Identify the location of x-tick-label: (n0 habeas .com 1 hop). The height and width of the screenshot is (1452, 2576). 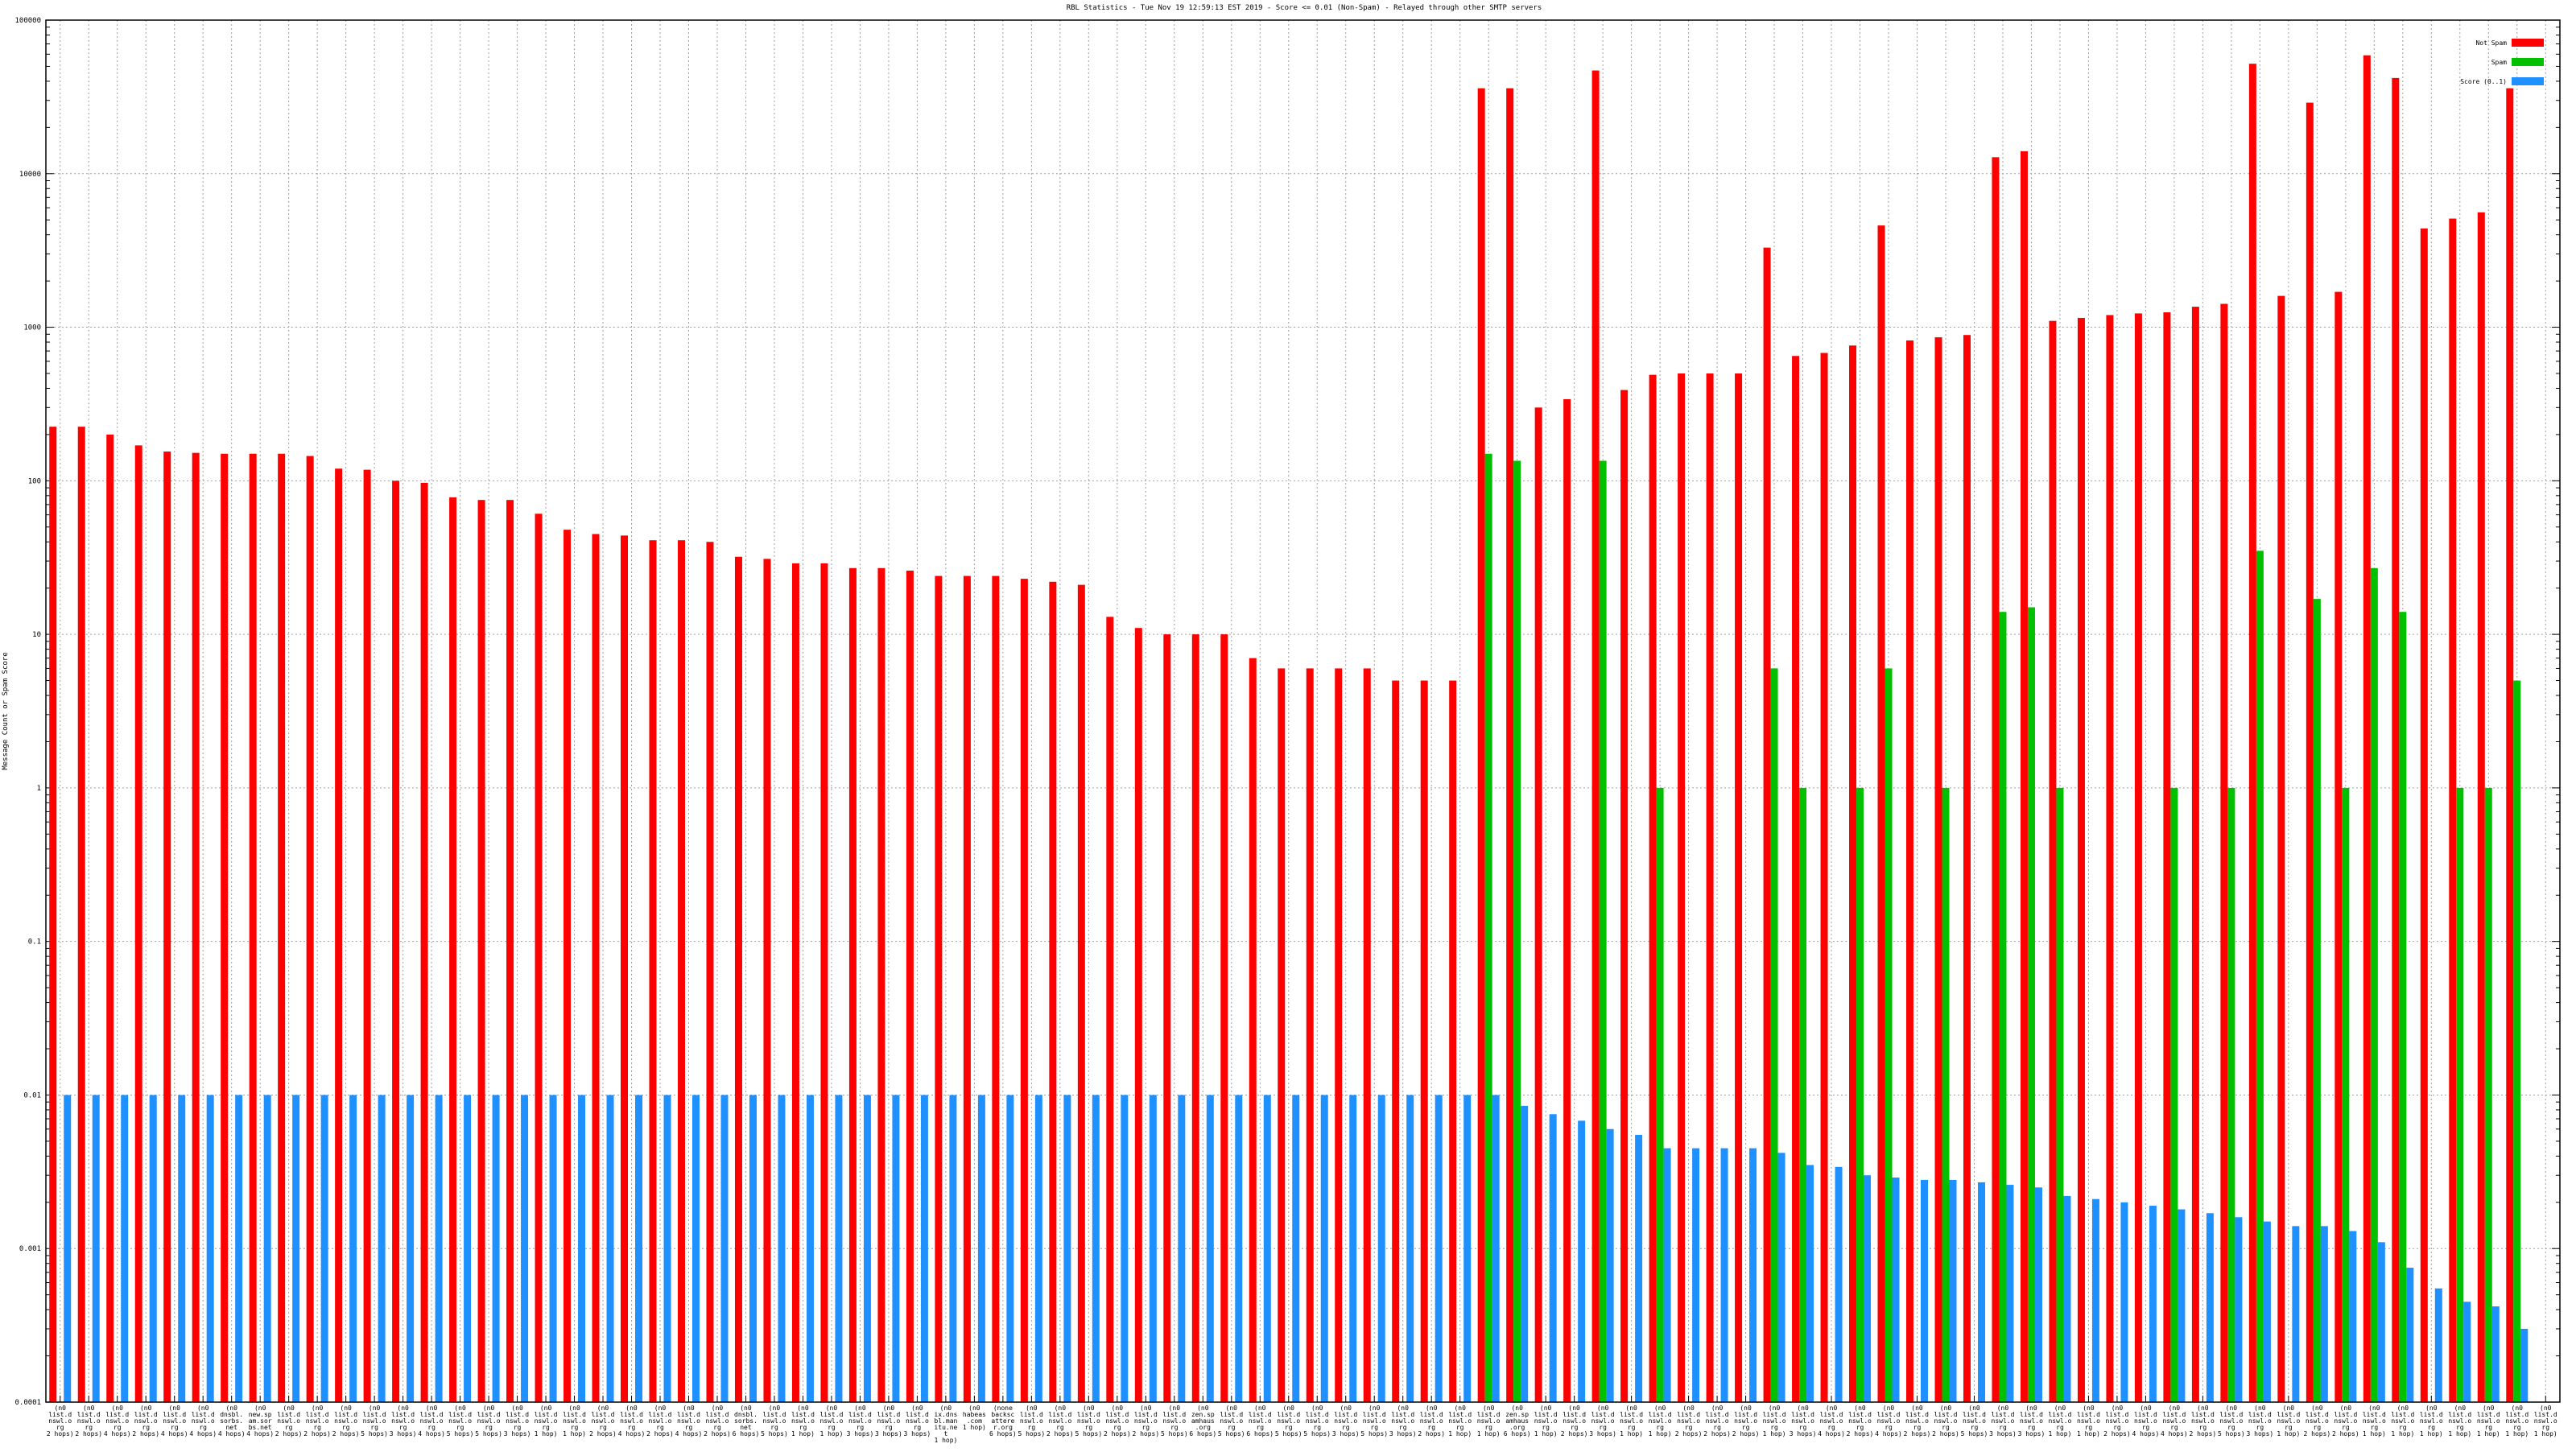
(974, 1418).